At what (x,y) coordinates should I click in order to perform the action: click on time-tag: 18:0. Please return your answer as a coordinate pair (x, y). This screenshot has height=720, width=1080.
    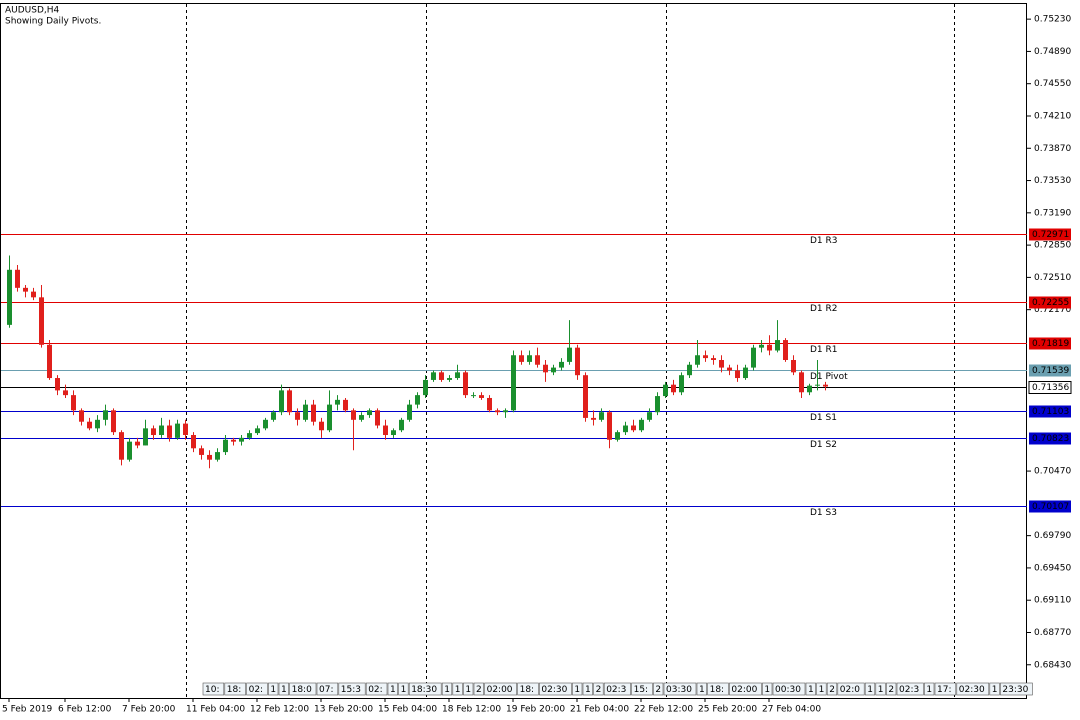
    Looking at the image, I should click on (302, 690).